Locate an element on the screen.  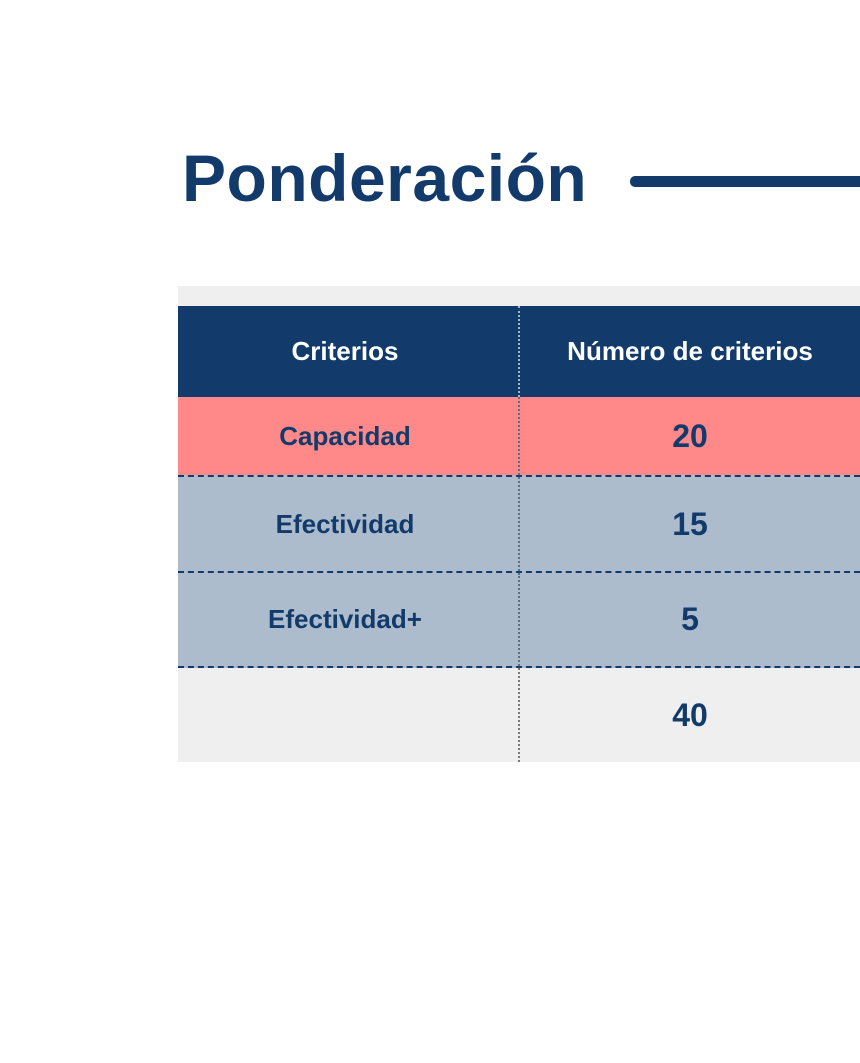
table-row: Capacidad 20 is located at coordinates (519, 436).